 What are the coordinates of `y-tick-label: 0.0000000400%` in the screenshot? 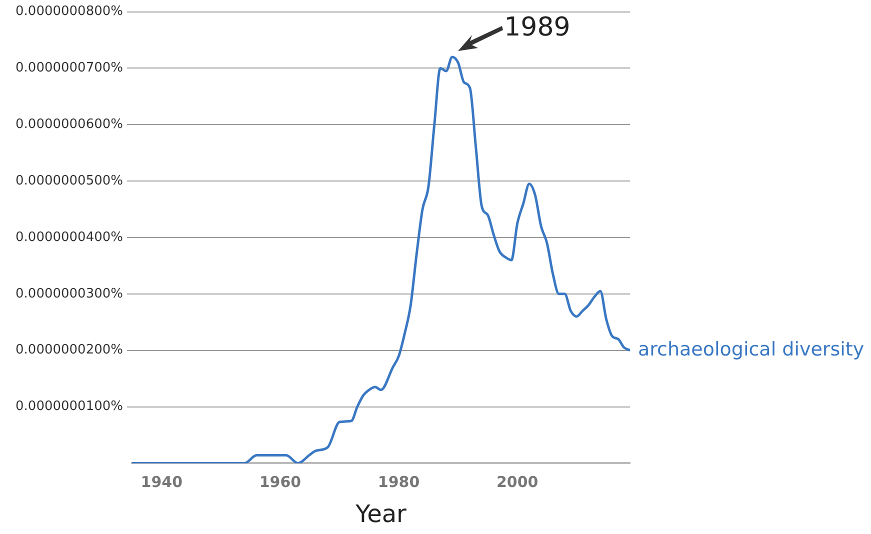 It's located at (69, 237).